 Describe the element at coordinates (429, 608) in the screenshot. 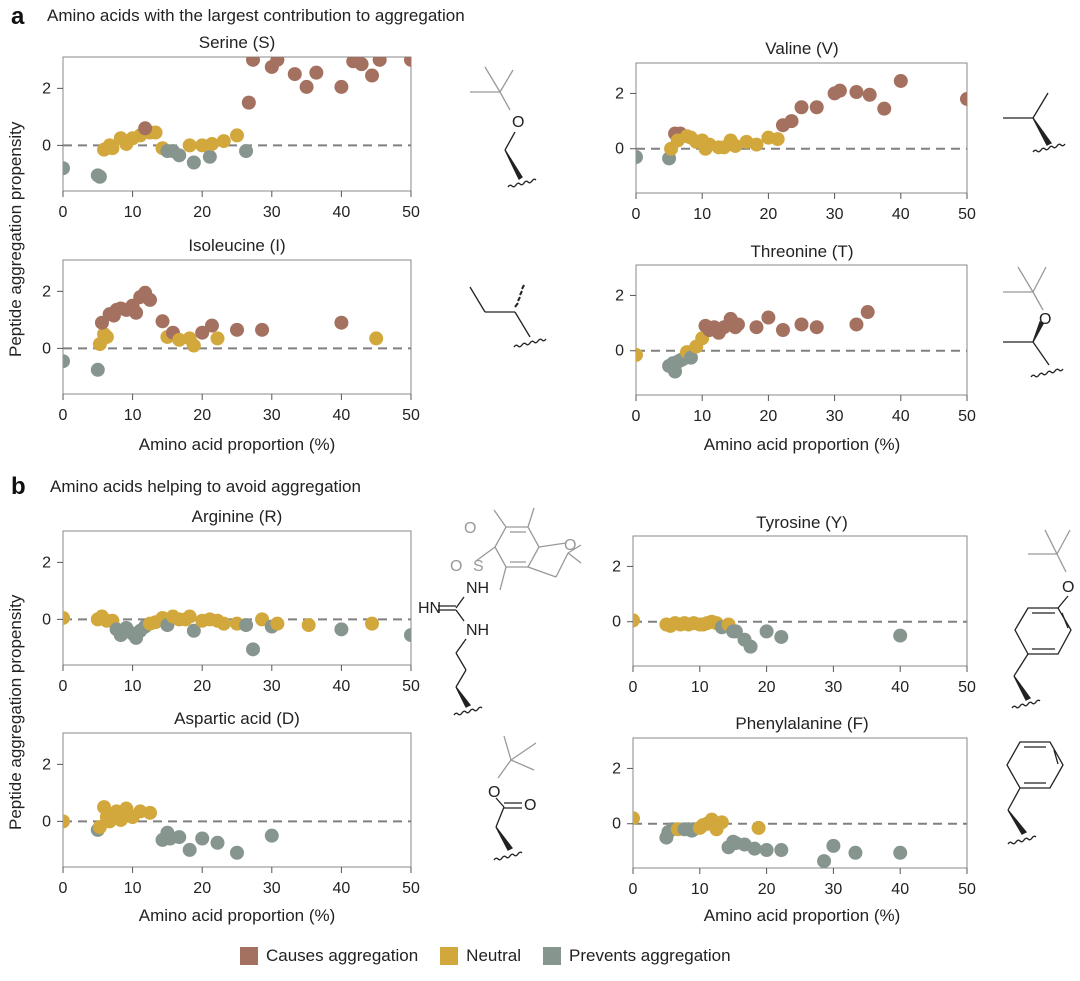

I see `atom-label: HN` at that location.